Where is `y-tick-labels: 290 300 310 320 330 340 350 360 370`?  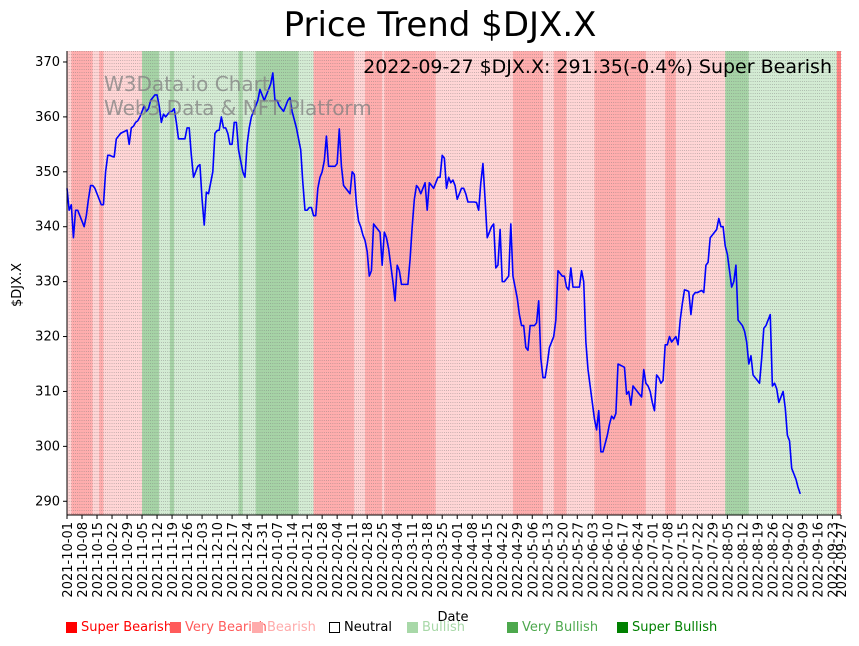 y-tick-labels: 290 300 310 320 330 340 350 360 370 is located at coordinates (51, 282).